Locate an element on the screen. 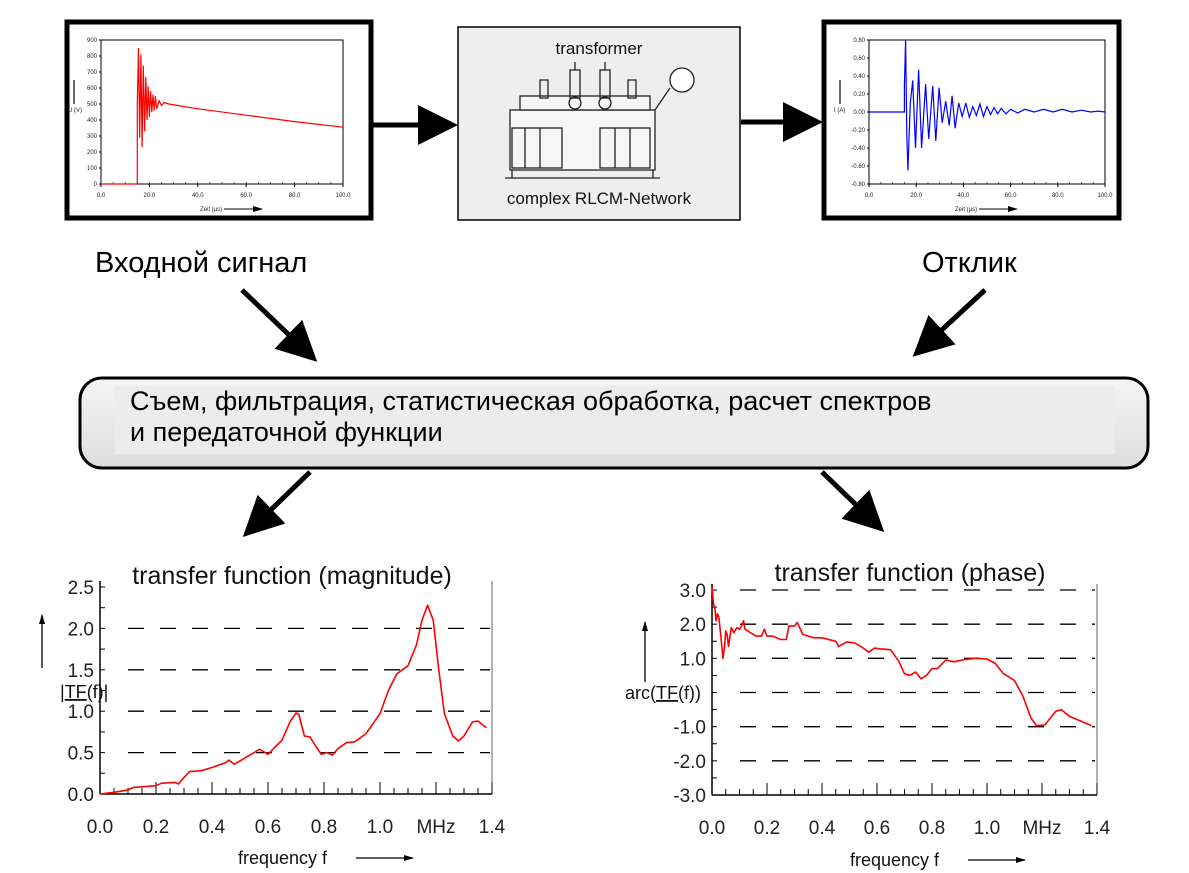 The height and width of the screenshot is (873, 1189). y-tick-label: 900 is located at coordinates (92, 41).